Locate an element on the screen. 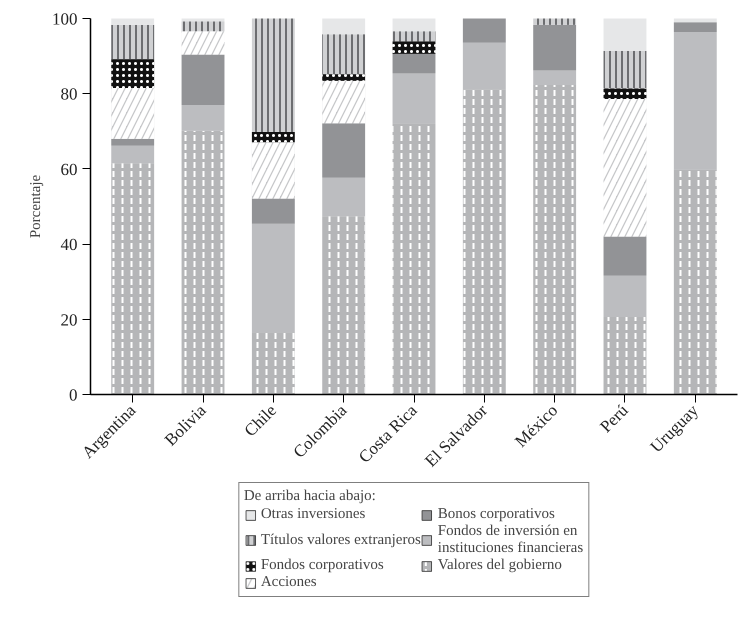 This screenshot has height=627, width=742. legend-label: Fondos corporativos is located at coordinates (322, 565).